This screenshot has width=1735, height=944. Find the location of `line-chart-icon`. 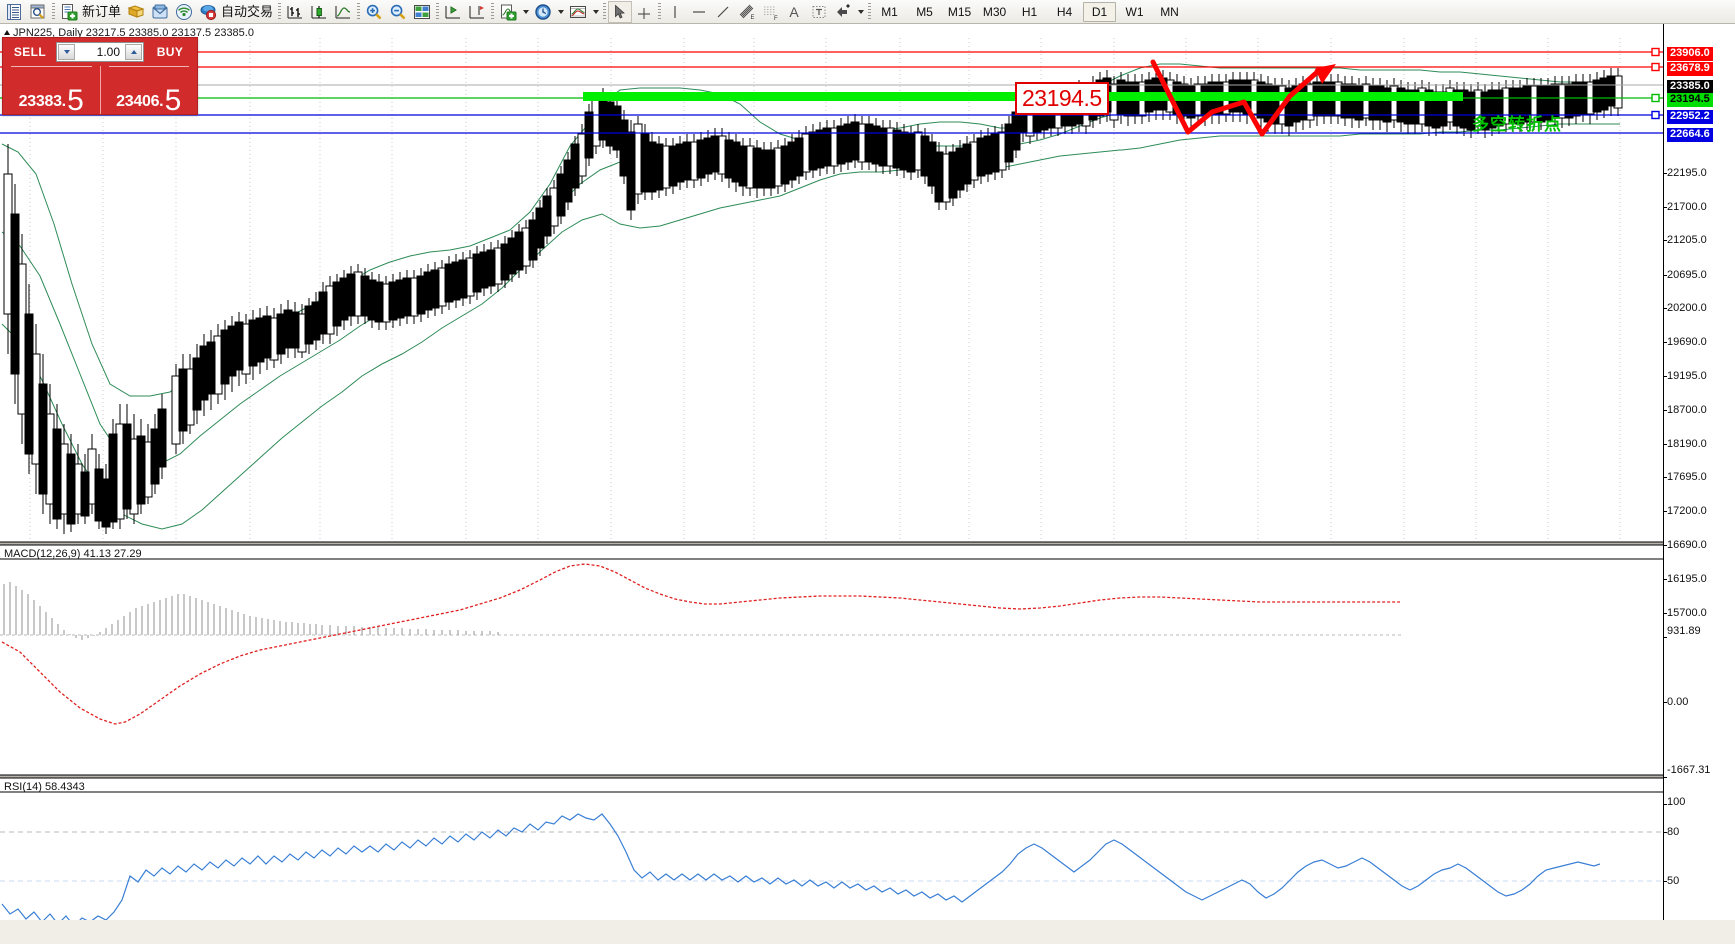

line-chart-icon is located at coordinates (343, 12).